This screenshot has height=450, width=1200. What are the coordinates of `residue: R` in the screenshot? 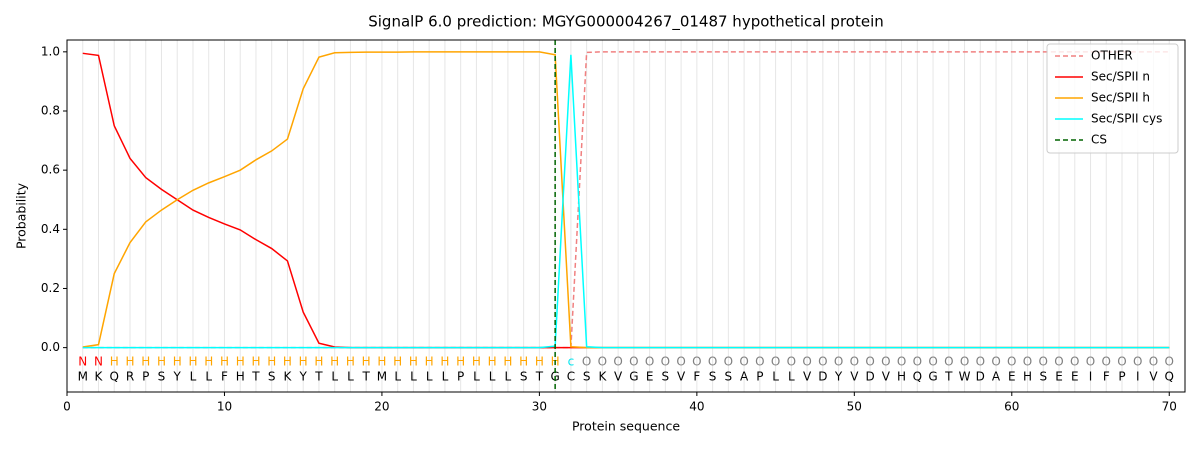 It's located at (130, 377).